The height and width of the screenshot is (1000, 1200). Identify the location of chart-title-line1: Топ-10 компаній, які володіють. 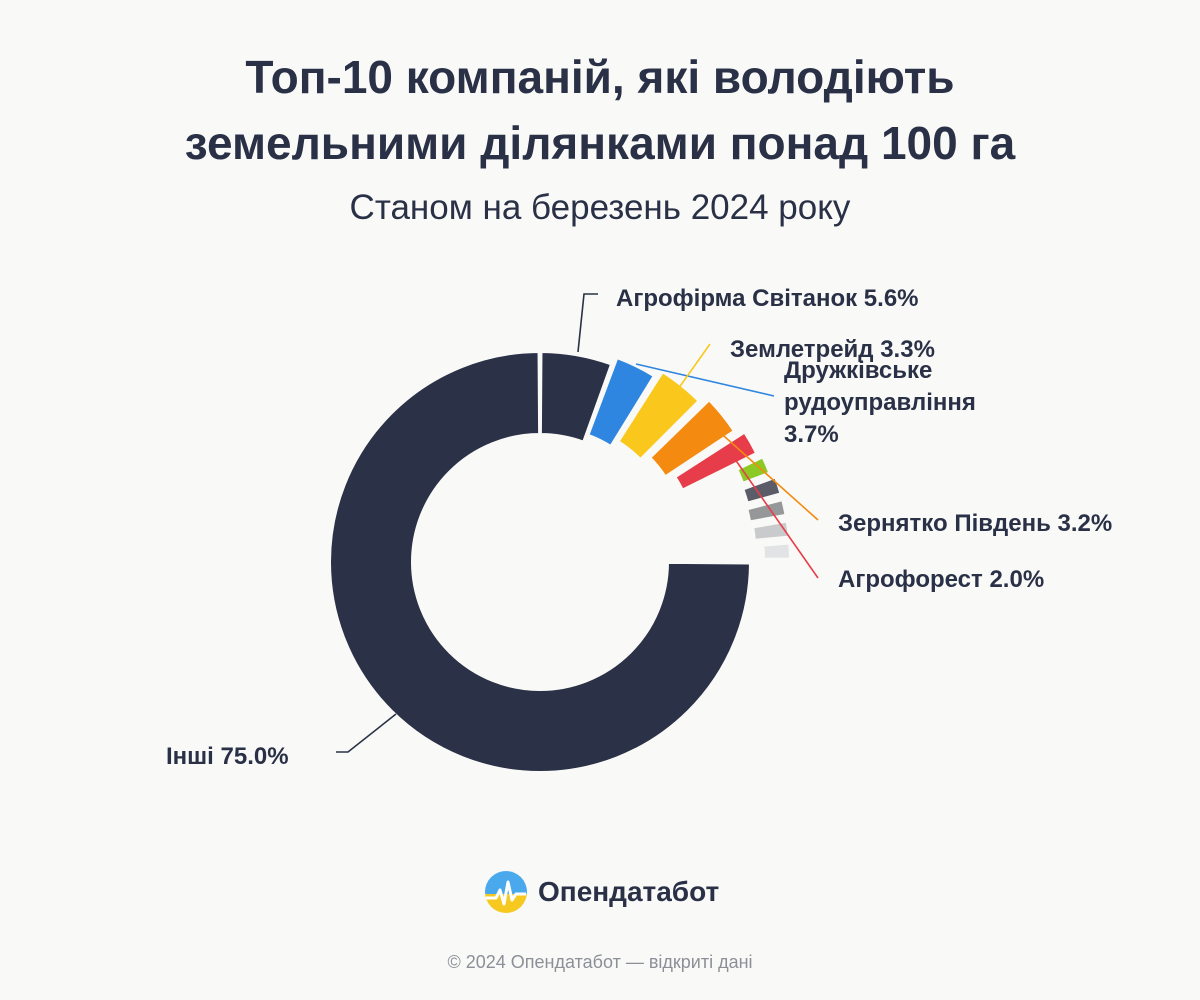
(600, 77).